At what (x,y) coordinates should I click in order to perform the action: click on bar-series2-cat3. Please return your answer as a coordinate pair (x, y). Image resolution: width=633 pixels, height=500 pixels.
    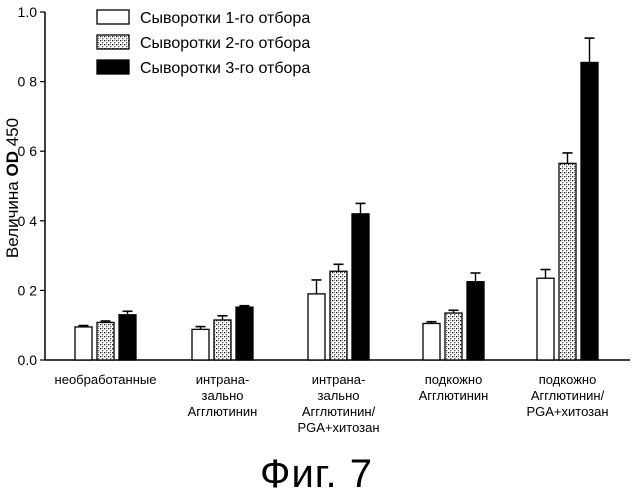
    Looking at the image, I should click on (338, 315).